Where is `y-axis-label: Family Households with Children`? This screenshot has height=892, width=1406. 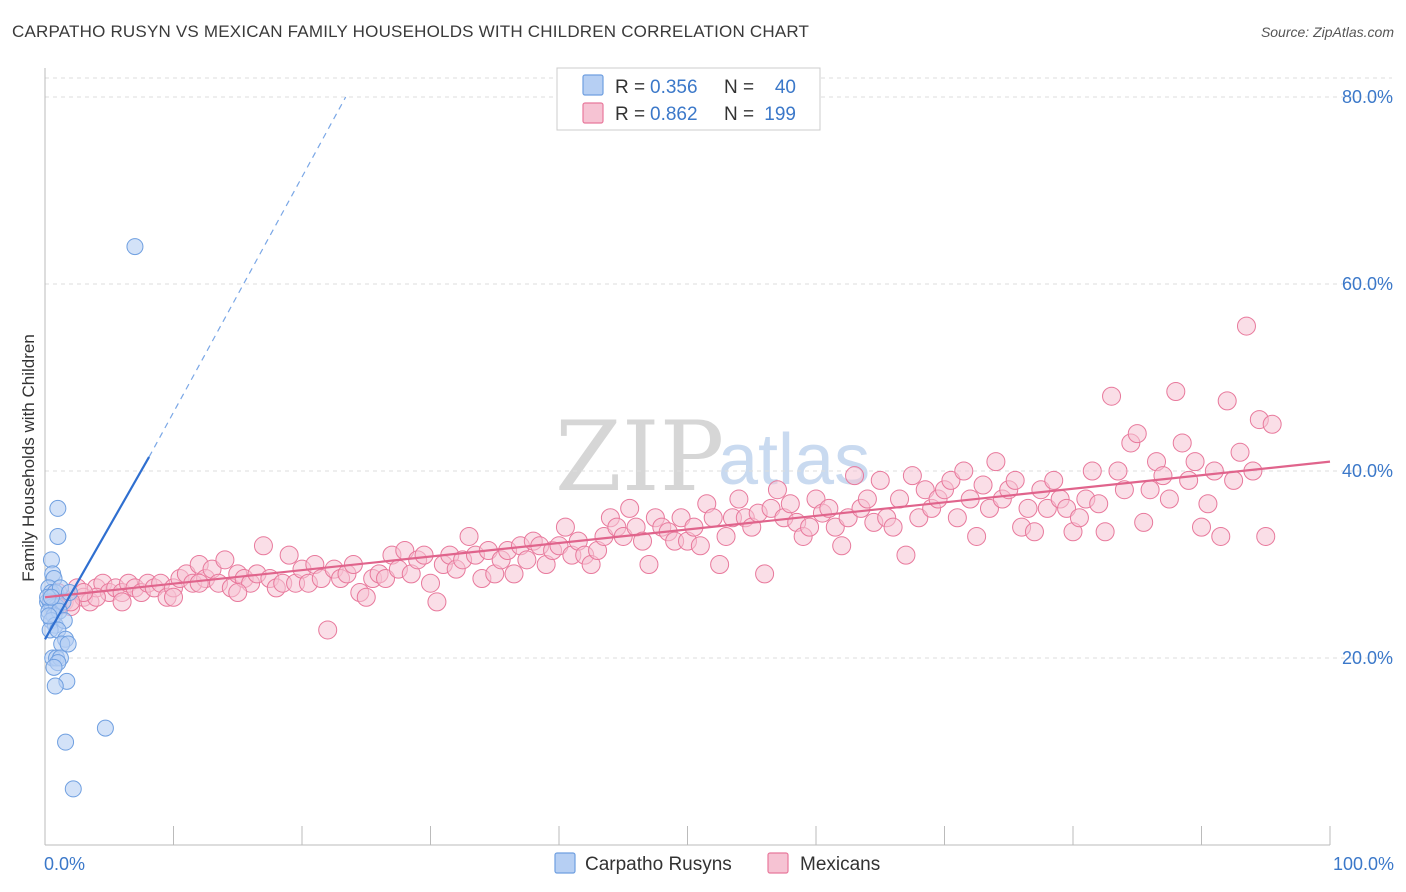
y-axis-label: Family Households with Children is located at coordinates (28, 458).